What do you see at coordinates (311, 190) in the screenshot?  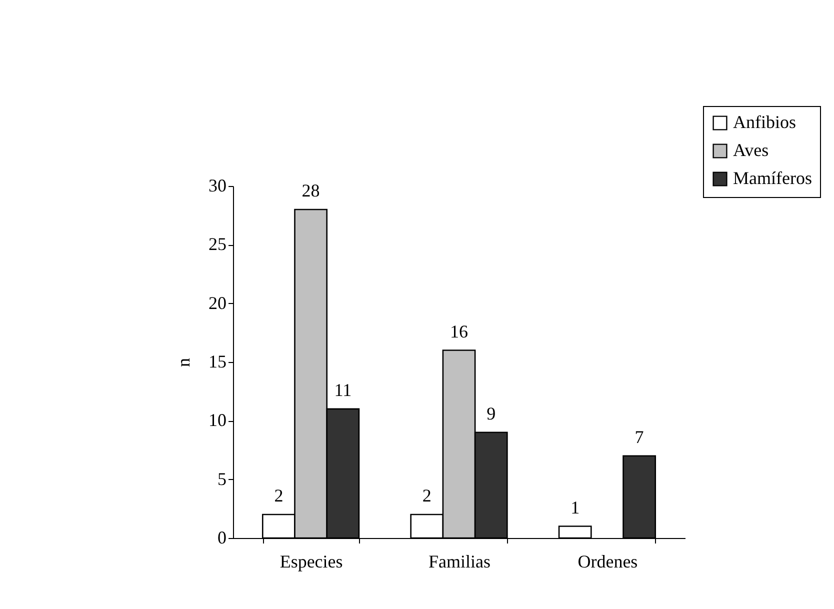 I see `data-label: 28` at bounding box center [311, 190].